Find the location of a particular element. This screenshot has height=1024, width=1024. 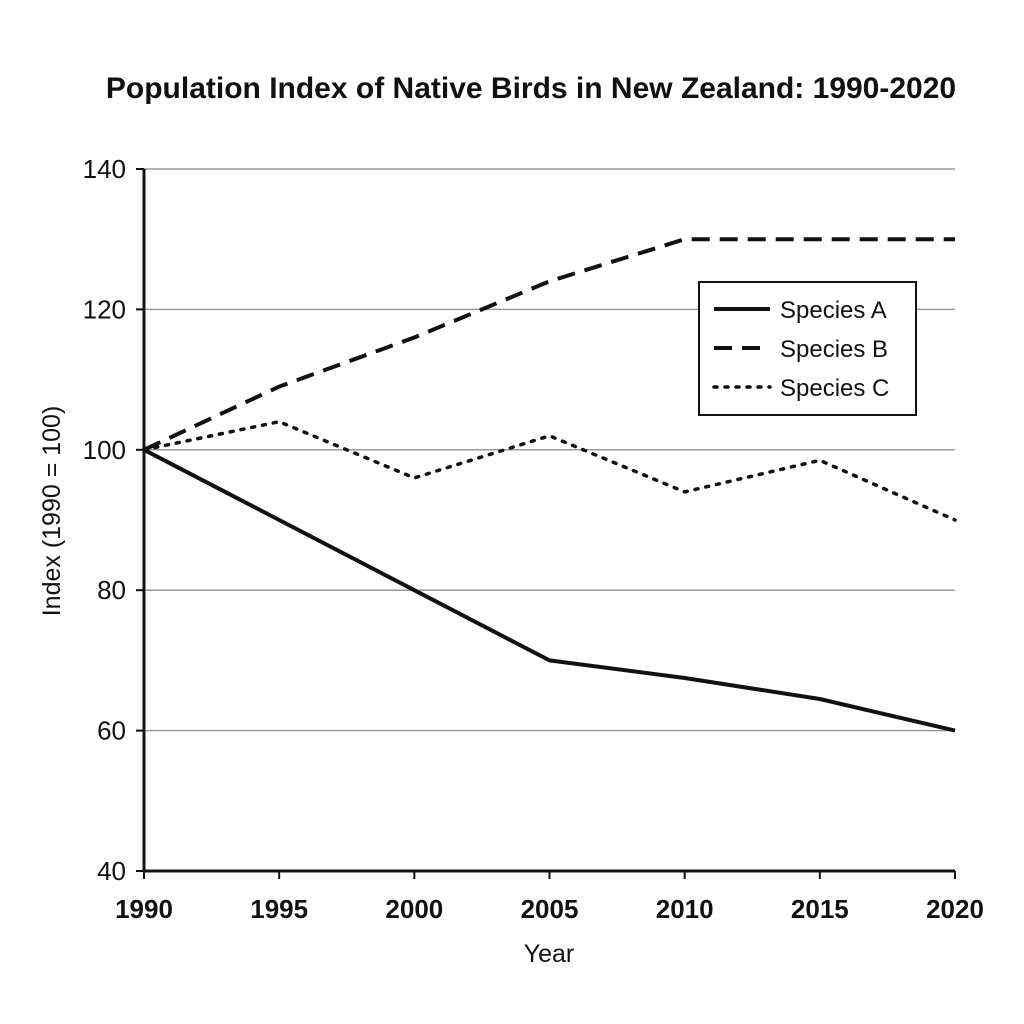

legend: Species A Species B Species C is located at coordinates (807, 348).